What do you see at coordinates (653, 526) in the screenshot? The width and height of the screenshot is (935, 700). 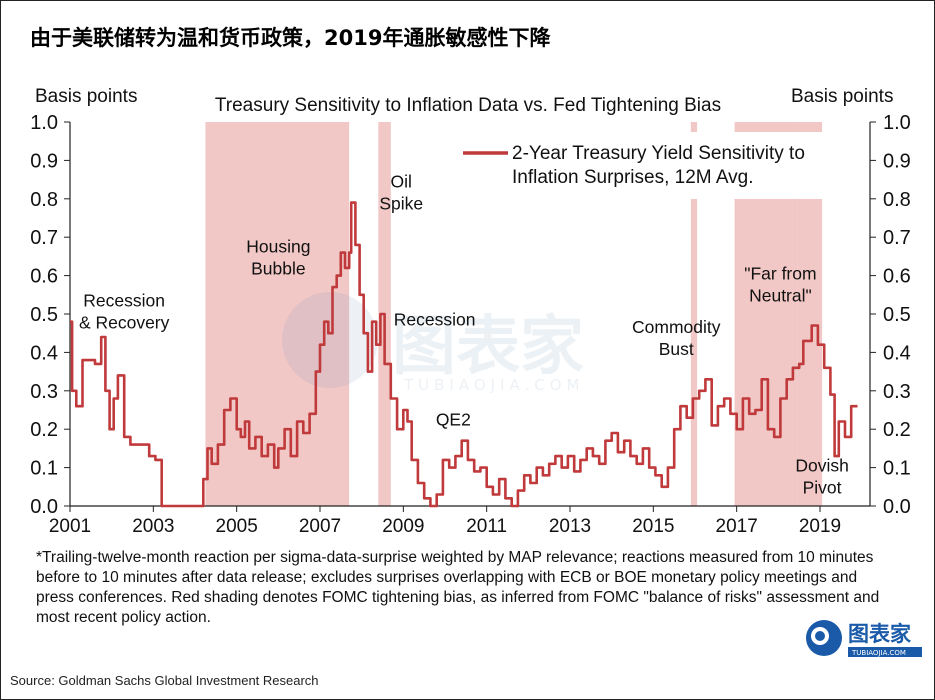 I see `x-tick-label: 2015` at bounding box center [653, 526].